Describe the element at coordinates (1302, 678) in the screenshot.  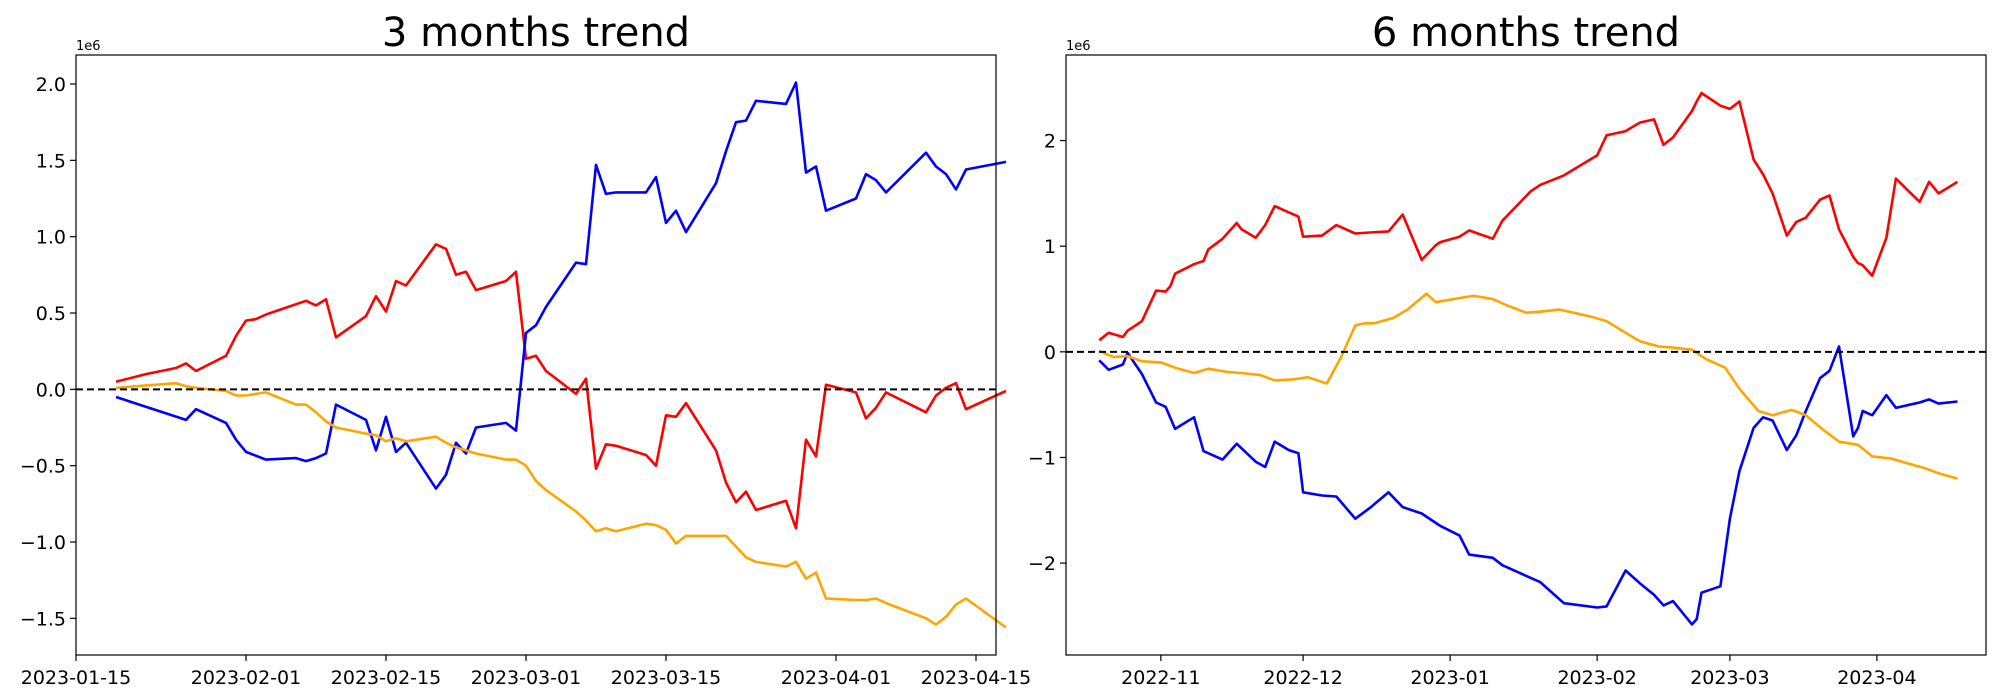
I see `x-tick-label: 2022-12` at that location.